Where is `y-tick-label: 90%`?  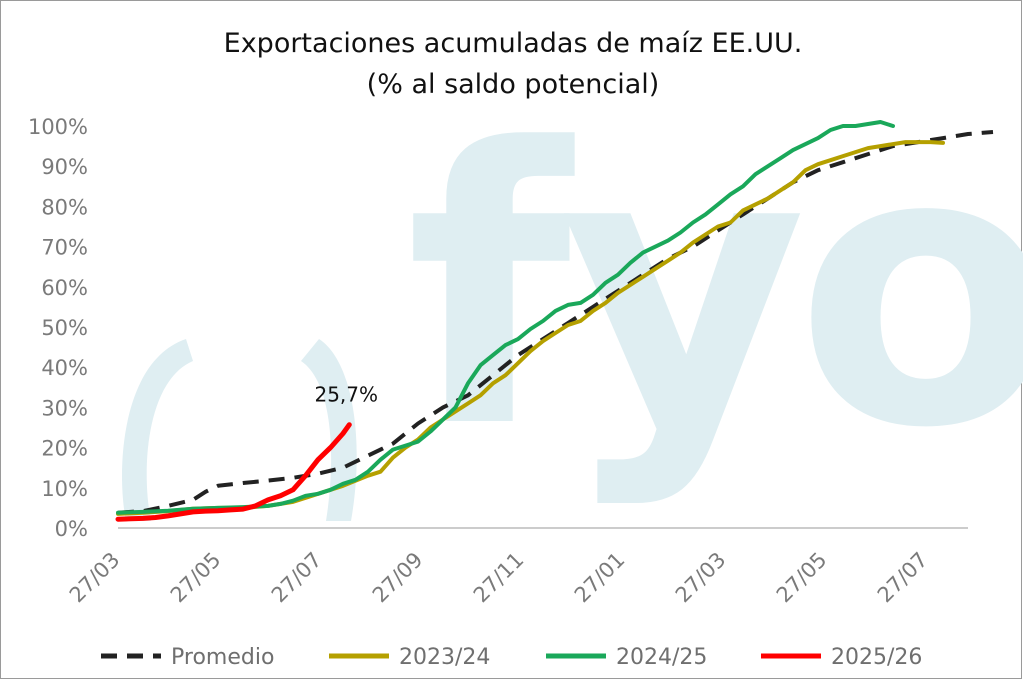 y-tick-label: 90% is located at coordinates (64, 167).